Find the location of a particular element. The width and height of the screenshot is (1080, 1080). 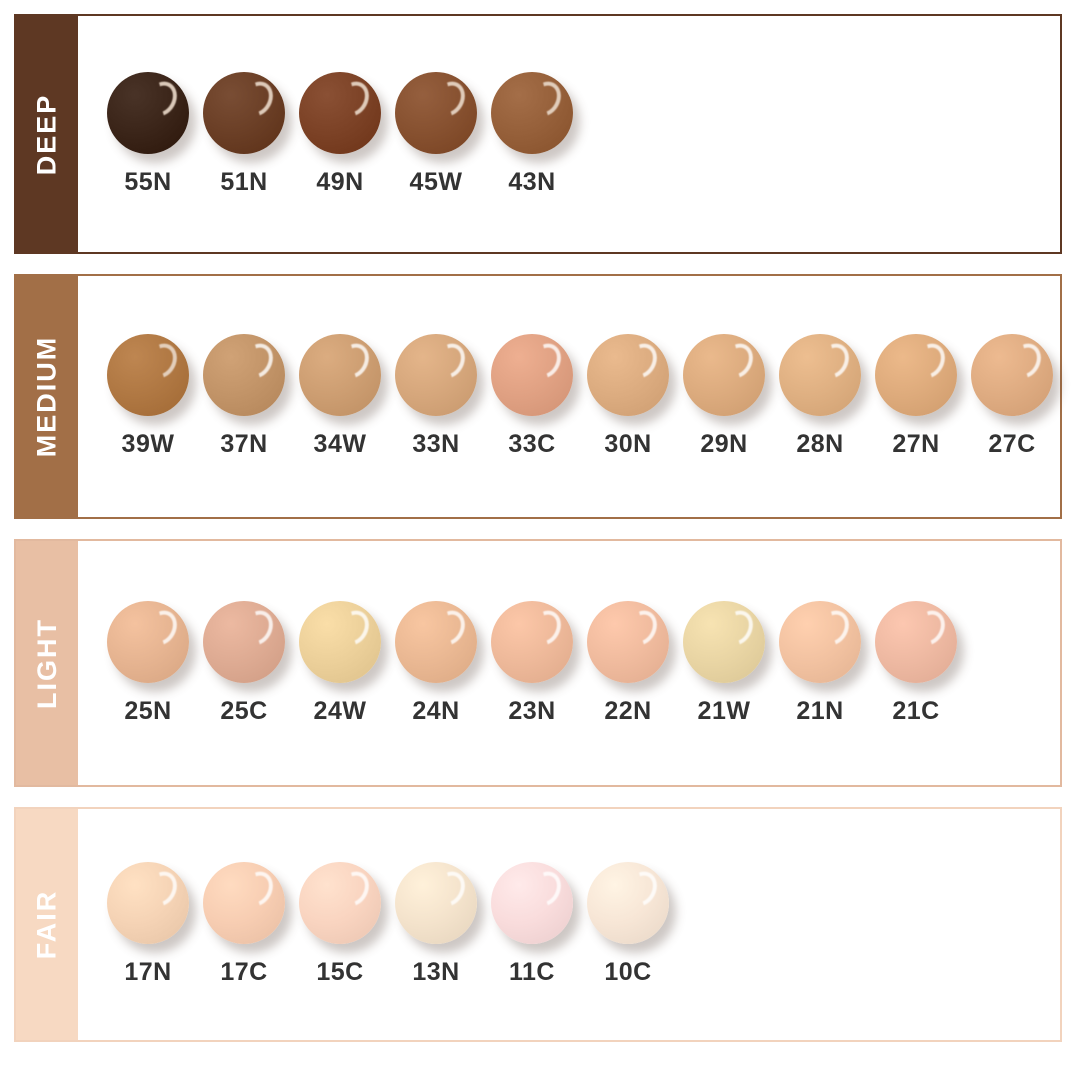

shade-swatch-11C: 11C is located at coordinates (532, 924).